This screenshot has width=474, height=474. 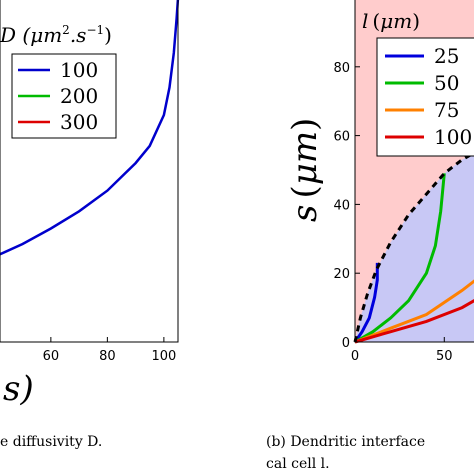 I want to click on right-y-tick-label: 0, so click(x=346, y=343).